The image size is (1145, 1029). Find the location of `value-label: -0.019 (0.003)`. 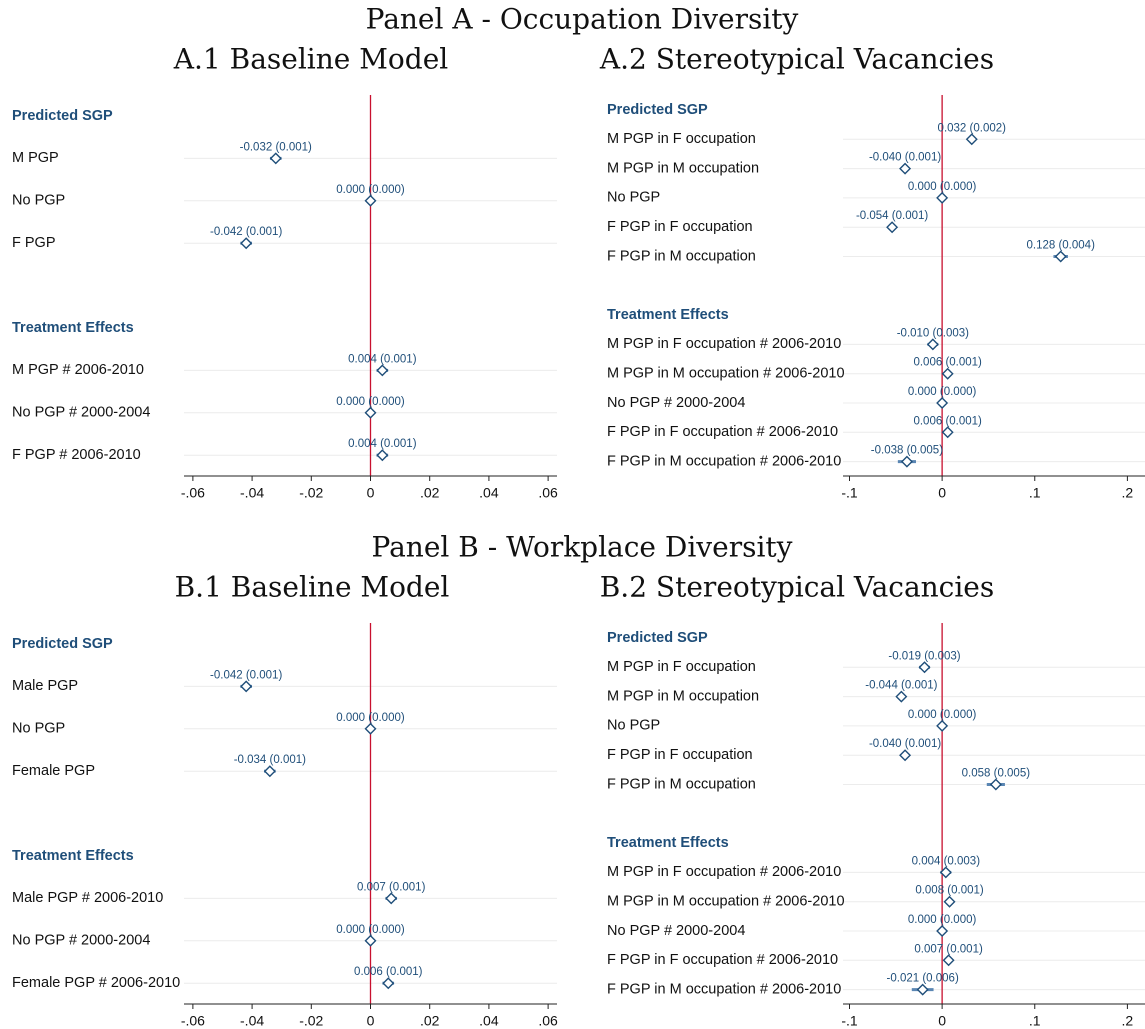

value-label: -0.019 (0.003) is located at coordinates (924, 656).